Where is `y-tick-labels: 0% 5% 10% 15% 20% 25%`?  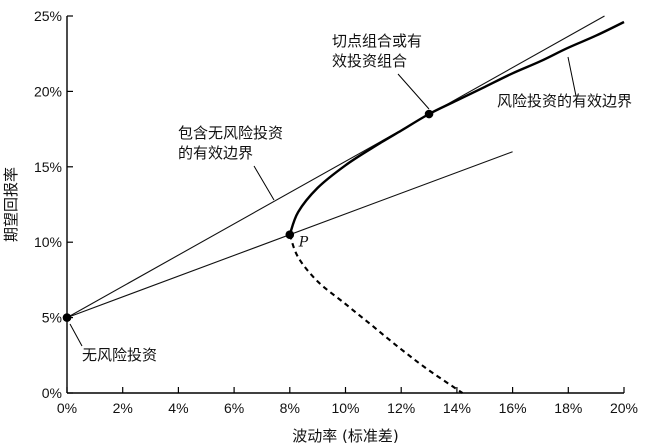
y-tick-labels: 0% 5% 10% 15% 20% 25% is located at coordinates (53, 204).